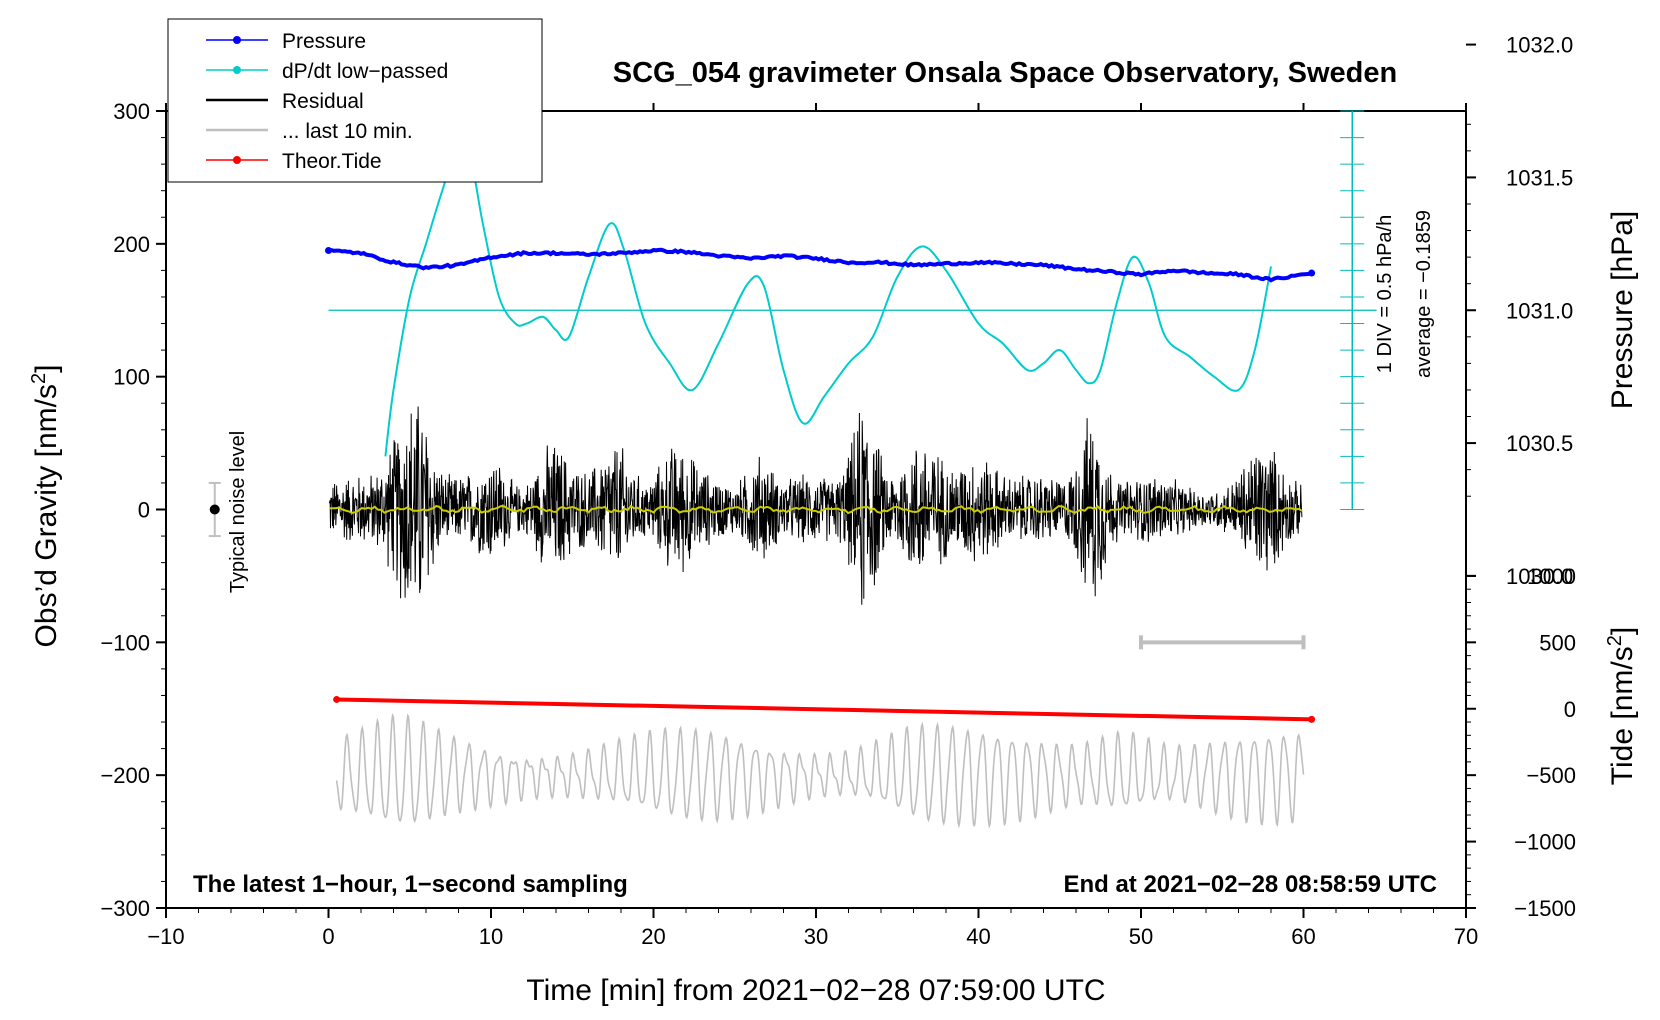 The width and height of the screenshot is (1660, 1020). What do you see at coordinates (1521, 742) in the screenshot?
I see `y-axis-tide-ticks: 1000 500 0 −500 −1000 −1500` at bounding box center [1521, 742].